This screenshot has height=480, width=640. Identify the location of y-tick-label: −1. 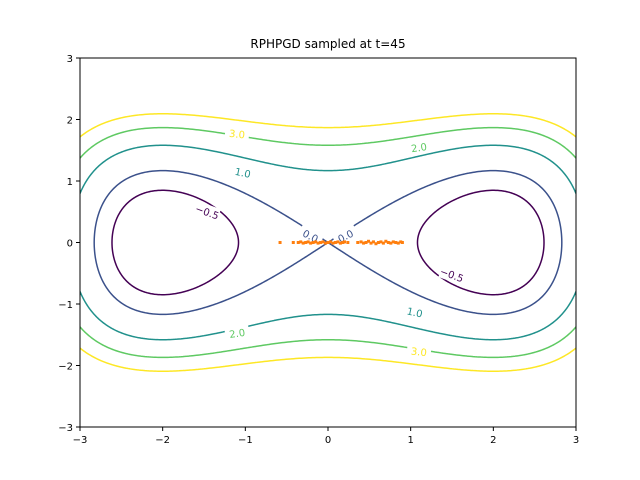
(65, 305).